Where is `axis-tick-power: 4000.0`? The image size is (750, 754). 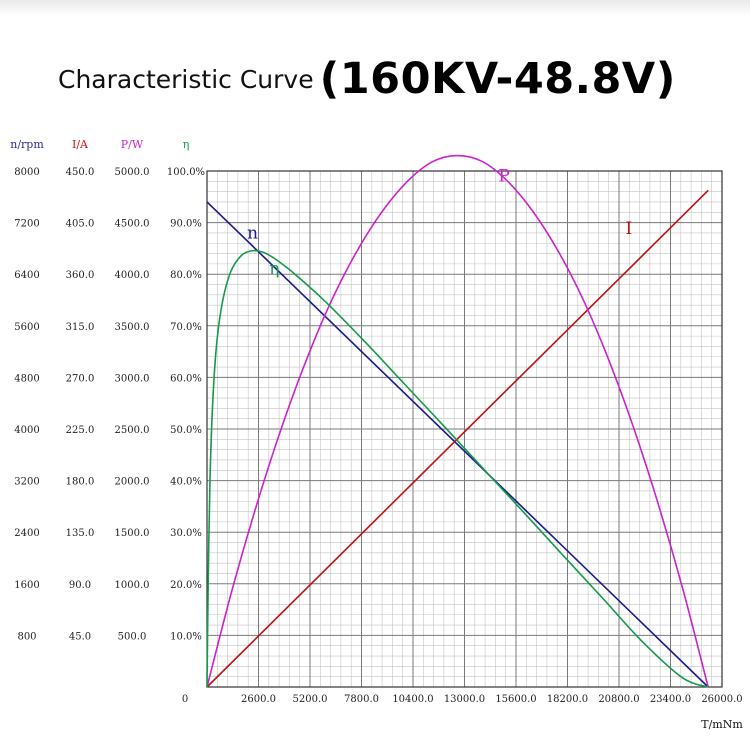 axis-tick-power: 4000.0 is located at coordinates (132, 275).